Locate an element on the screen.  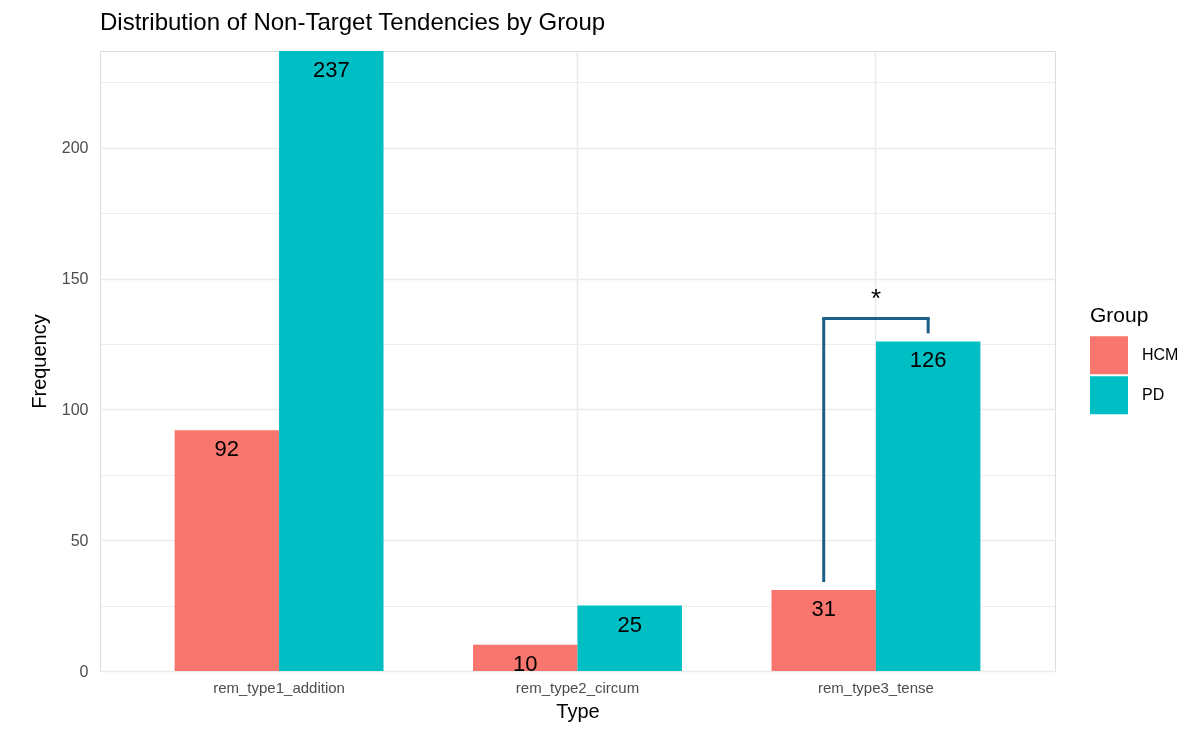
data-label: 10 is located at coordinates (525, 663).